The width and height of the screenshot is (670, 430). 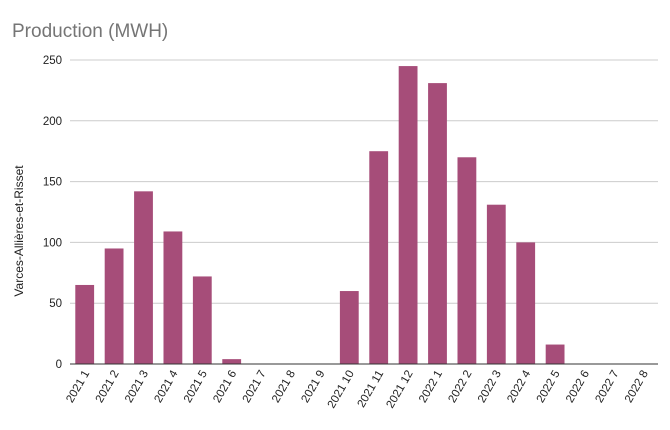 What do you see at coordinates (167, 386) in the screenshot?
I see `x-tick-label: 2021 4` at bounding box center [167, 386].